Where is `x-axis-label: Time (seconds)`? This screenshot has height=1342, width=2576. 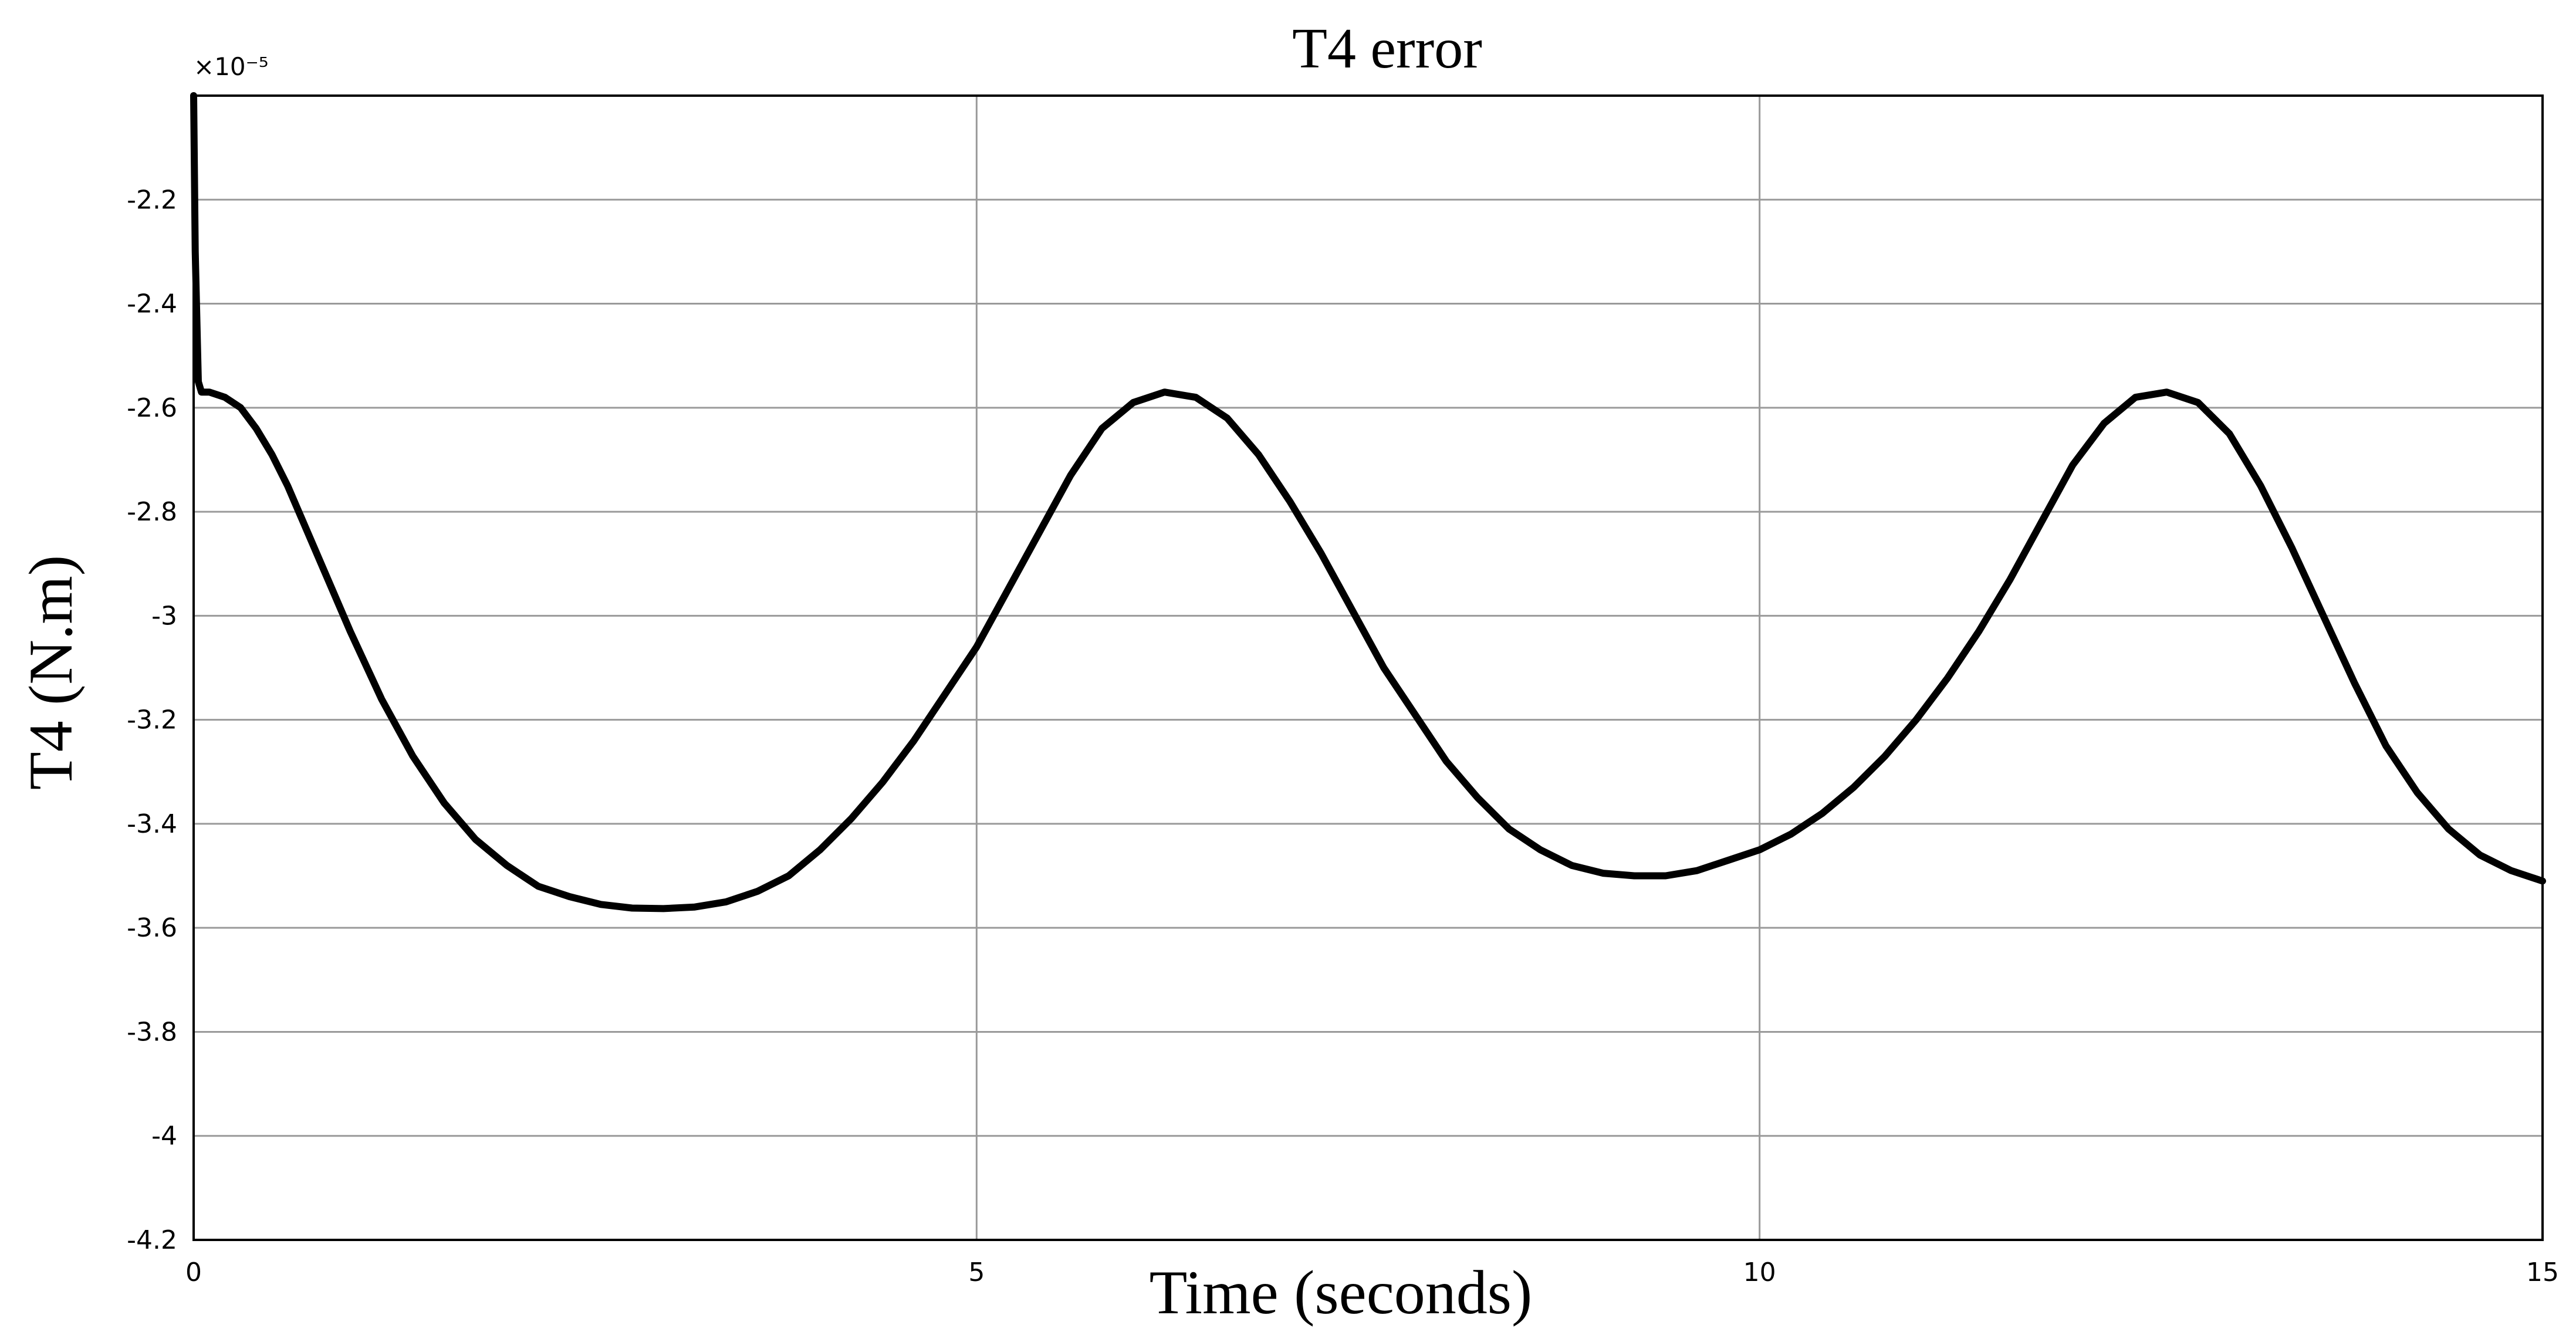
x-axis-label: Time (seconds) is located at coordinates (1341, 1292).